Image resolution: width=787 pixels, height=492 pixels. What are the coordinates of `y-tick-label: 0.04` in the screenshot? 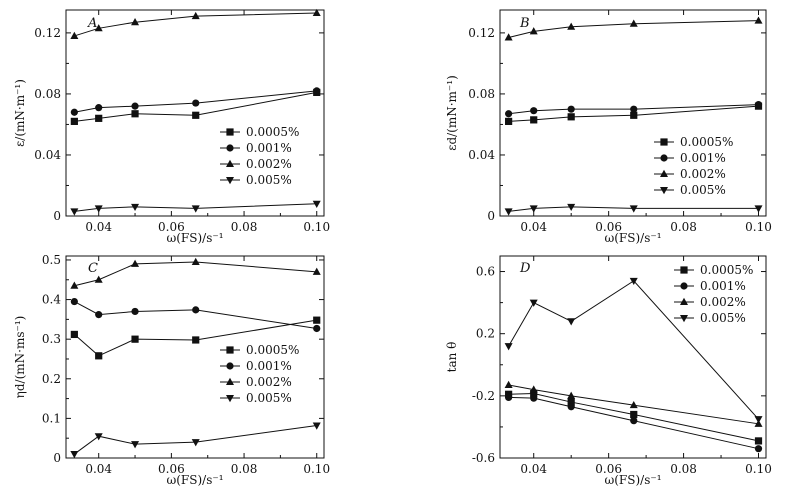 It's located at (47, 155).